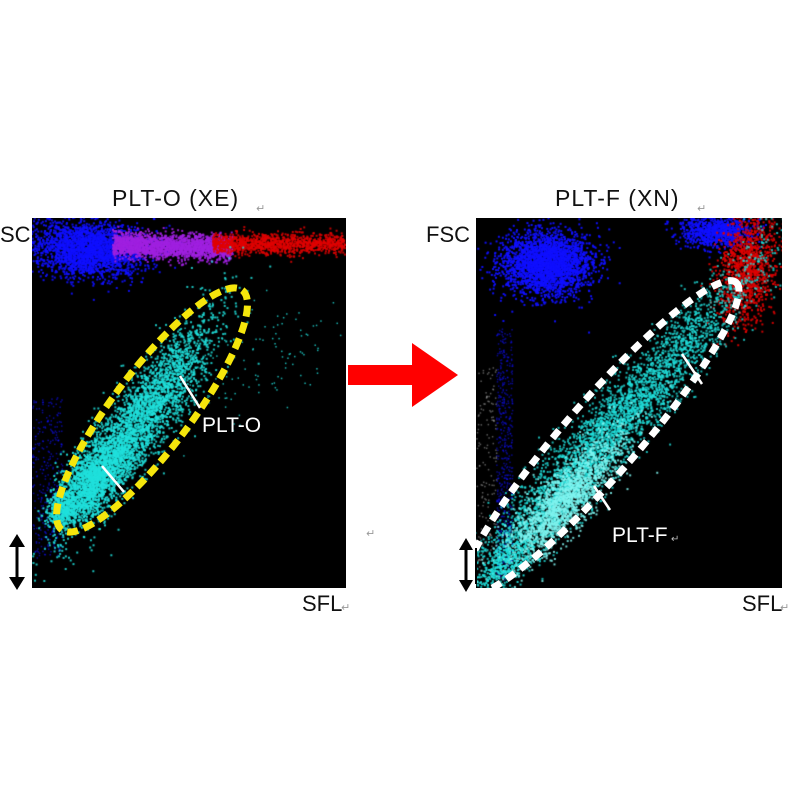 The image size is (800, 800). Describe the element at coordinates (190, 392) in the screenshot. I see `plt-o-gate-pointer` at that location.